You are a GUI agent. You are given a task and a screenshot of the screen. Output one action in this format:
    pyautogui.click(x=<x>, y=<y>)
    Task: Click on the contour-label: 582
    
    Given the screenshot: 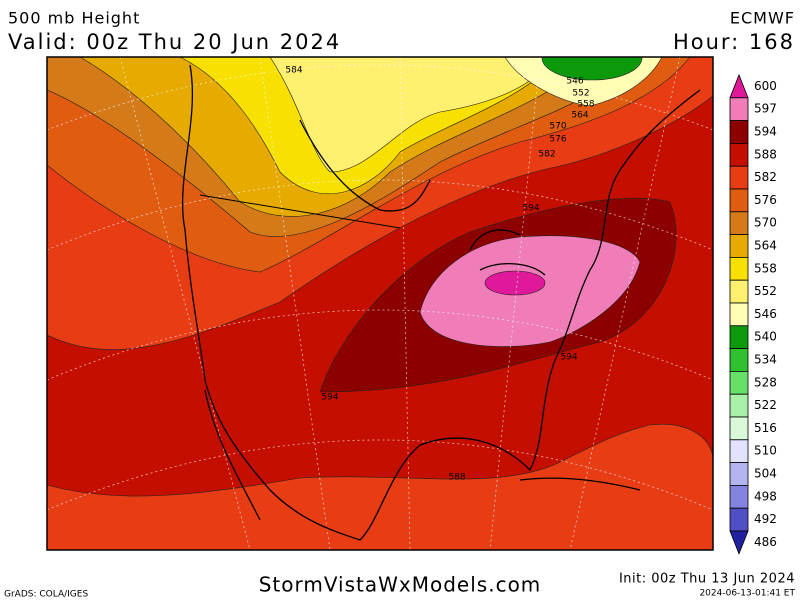 What is the action you would take?
    pyautogui.click(x=546, y=155)
    